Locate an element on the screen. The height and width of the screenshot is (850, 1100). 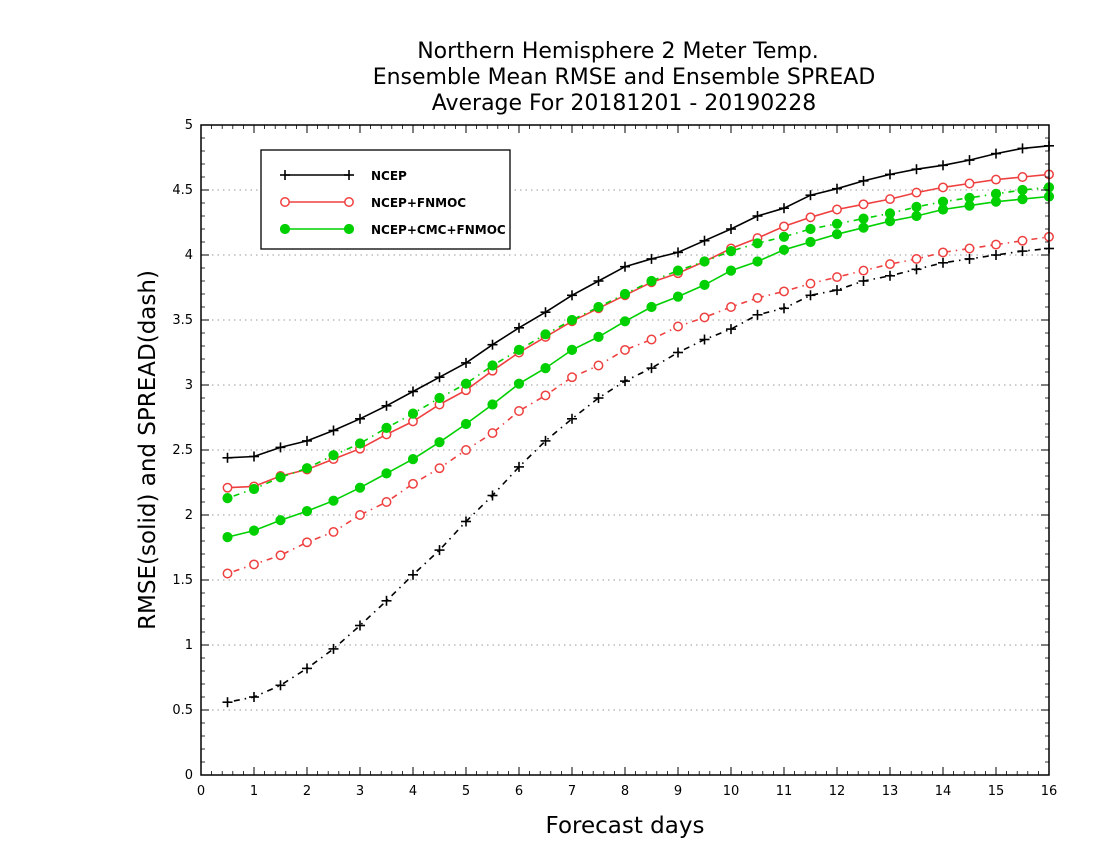
legend-box is located at coordinates (385, 199).